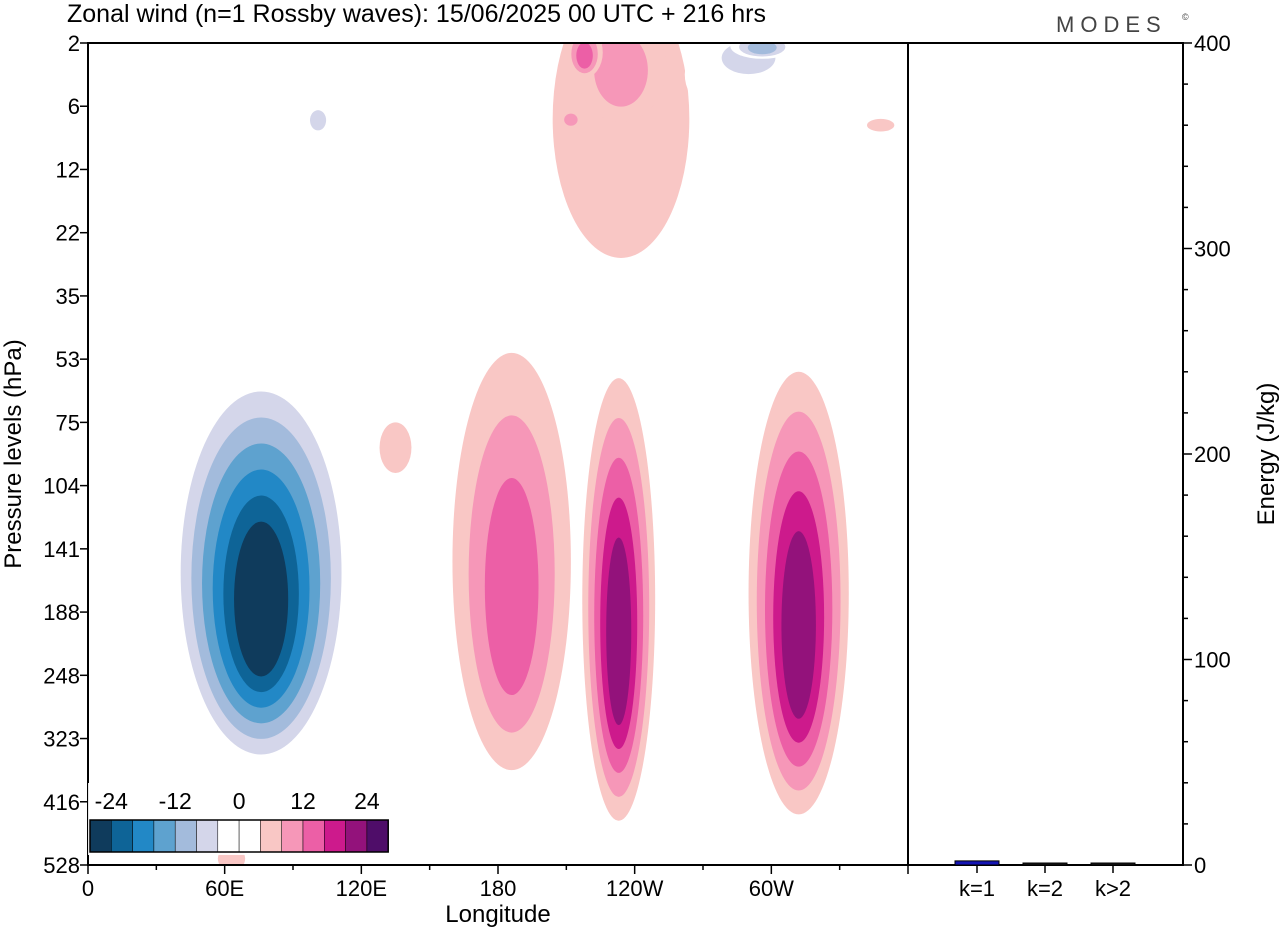 This screenshot has height=930, width=1280. Describe the element at coordinates (1185, 17) in the screenshot. I see `brand-mark: ©` at that location.